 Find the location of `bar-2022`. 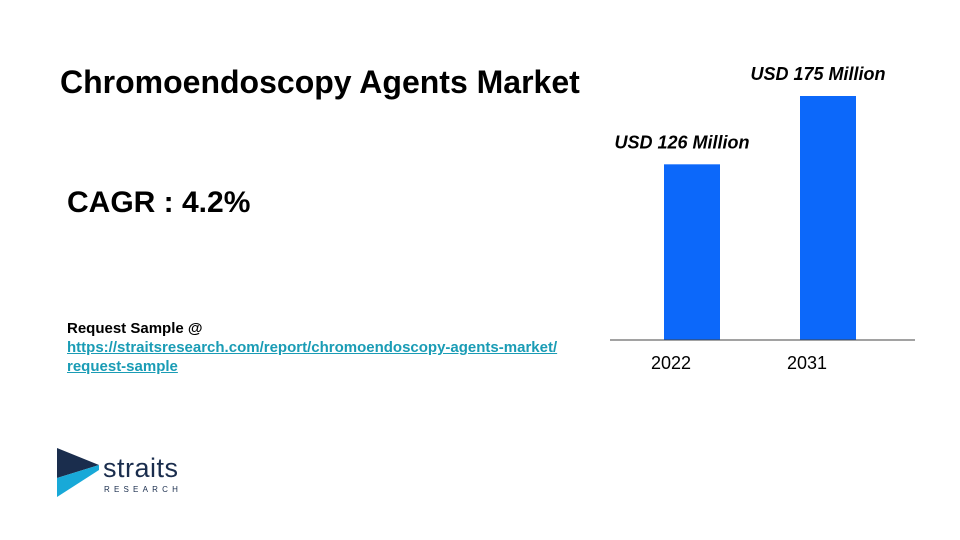

bar-2022 is located at coordinates (692, 252).